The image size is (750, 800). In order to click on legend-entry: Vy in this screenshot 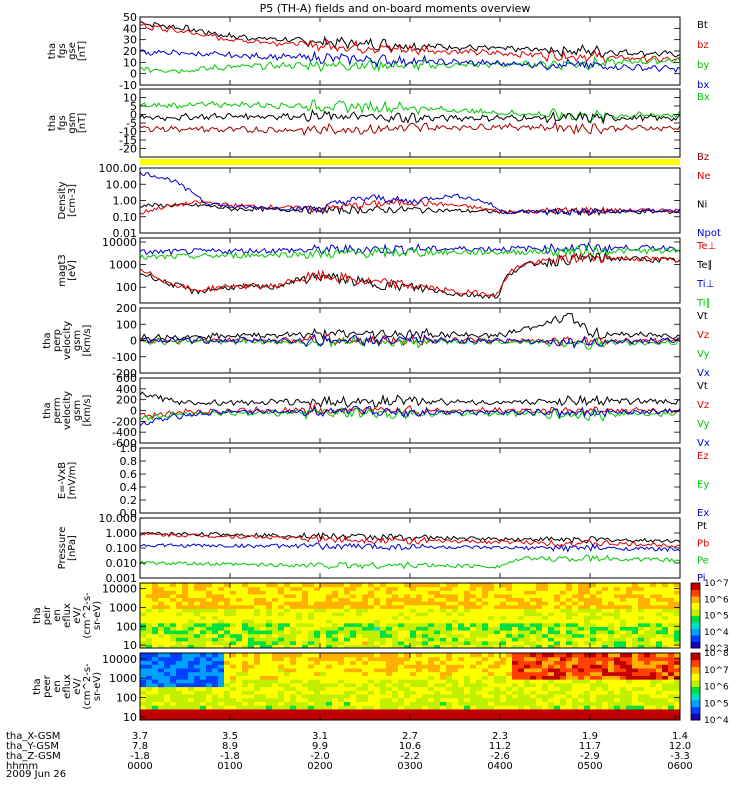, I will do `click(703, 424)`.